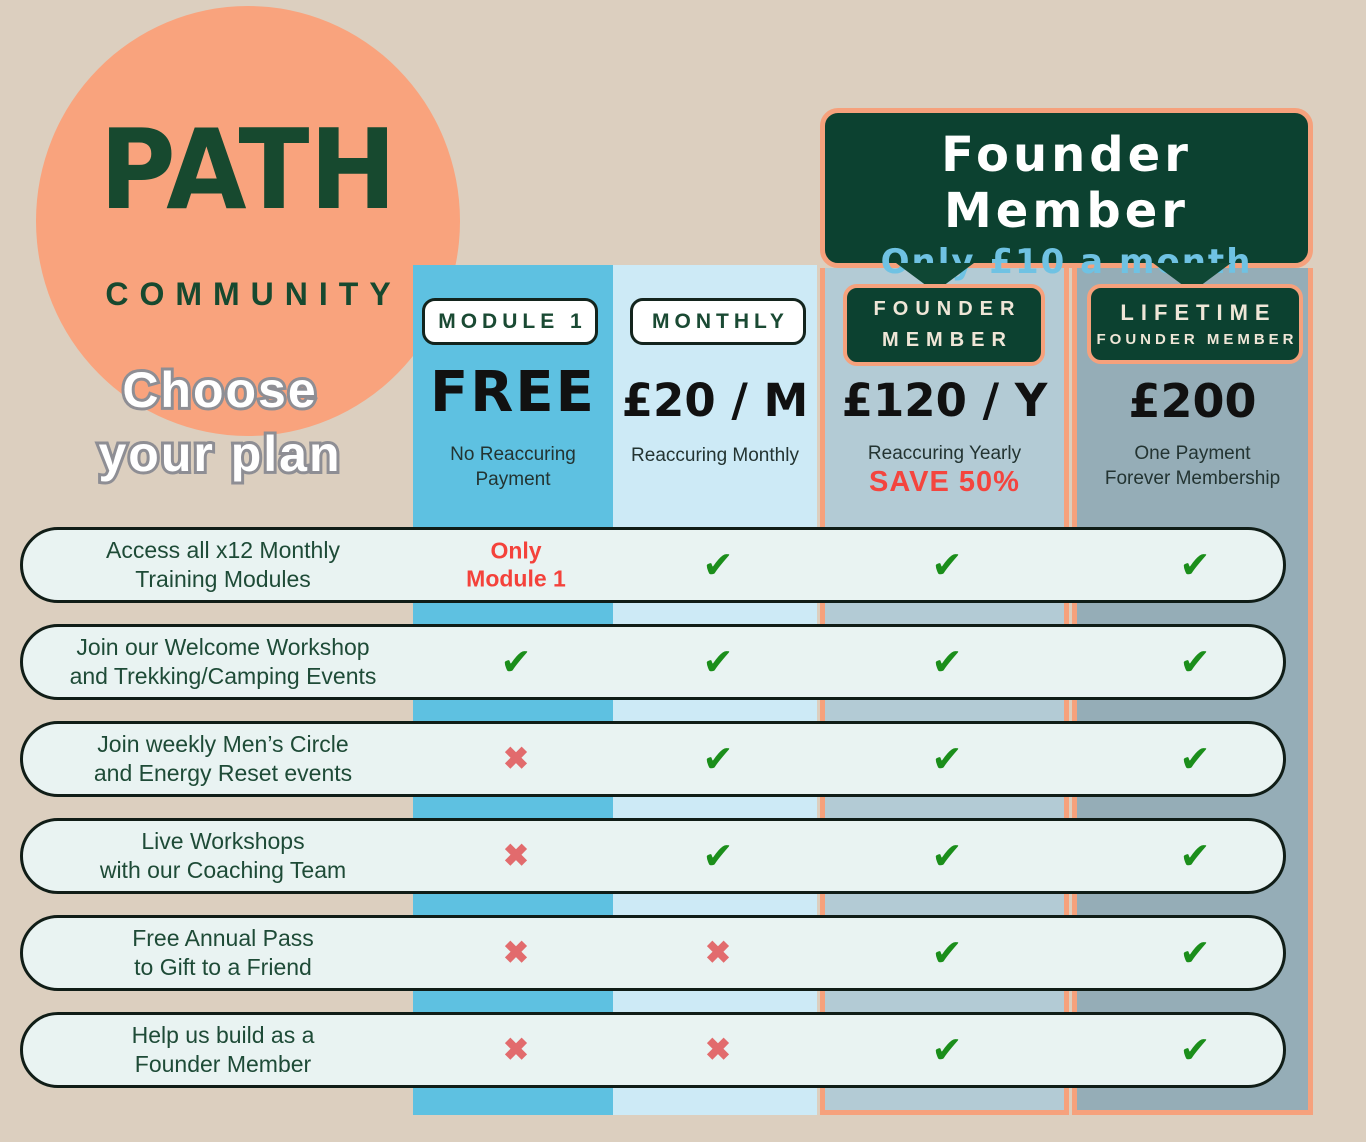 This screenshot has height=1142, width=1366. I want to click on plan-badge-lifetime-line-2: FOUNDER MEMBER, so click(1197, 339).